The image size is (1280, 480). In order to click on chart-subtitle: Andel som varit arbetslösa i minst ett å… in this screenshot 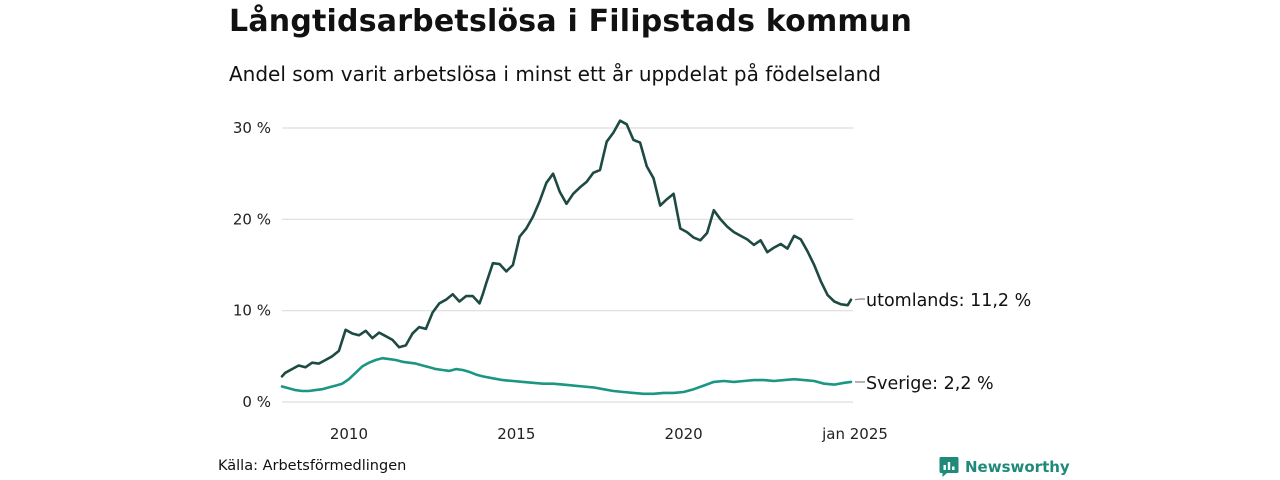, I will do `click(555, 74)`.